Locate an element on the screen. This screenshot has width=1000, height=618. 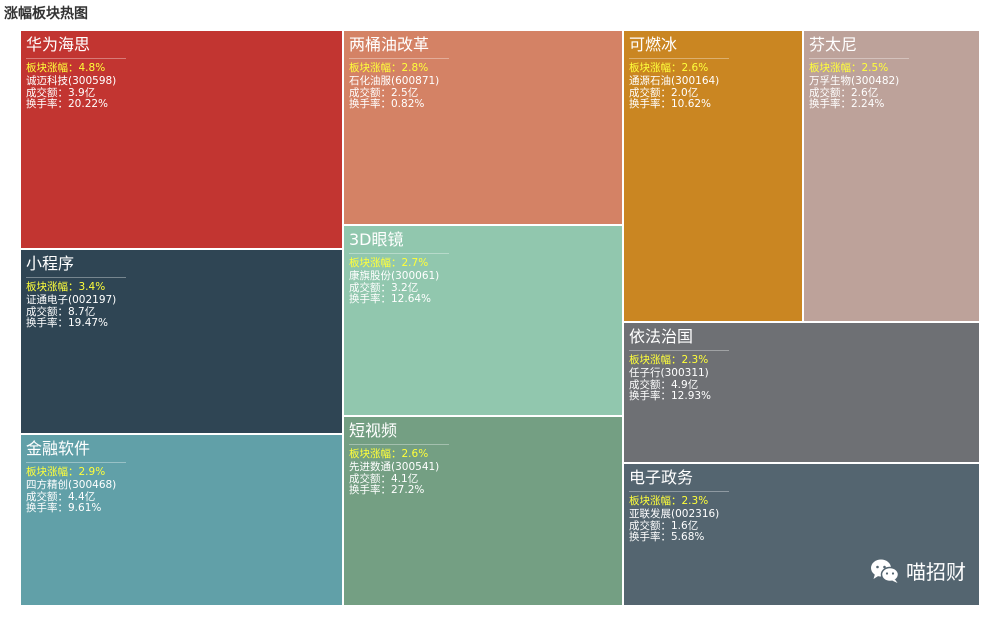
stock-name: 亚联发展(002316) is located at coordinates (674, 514).